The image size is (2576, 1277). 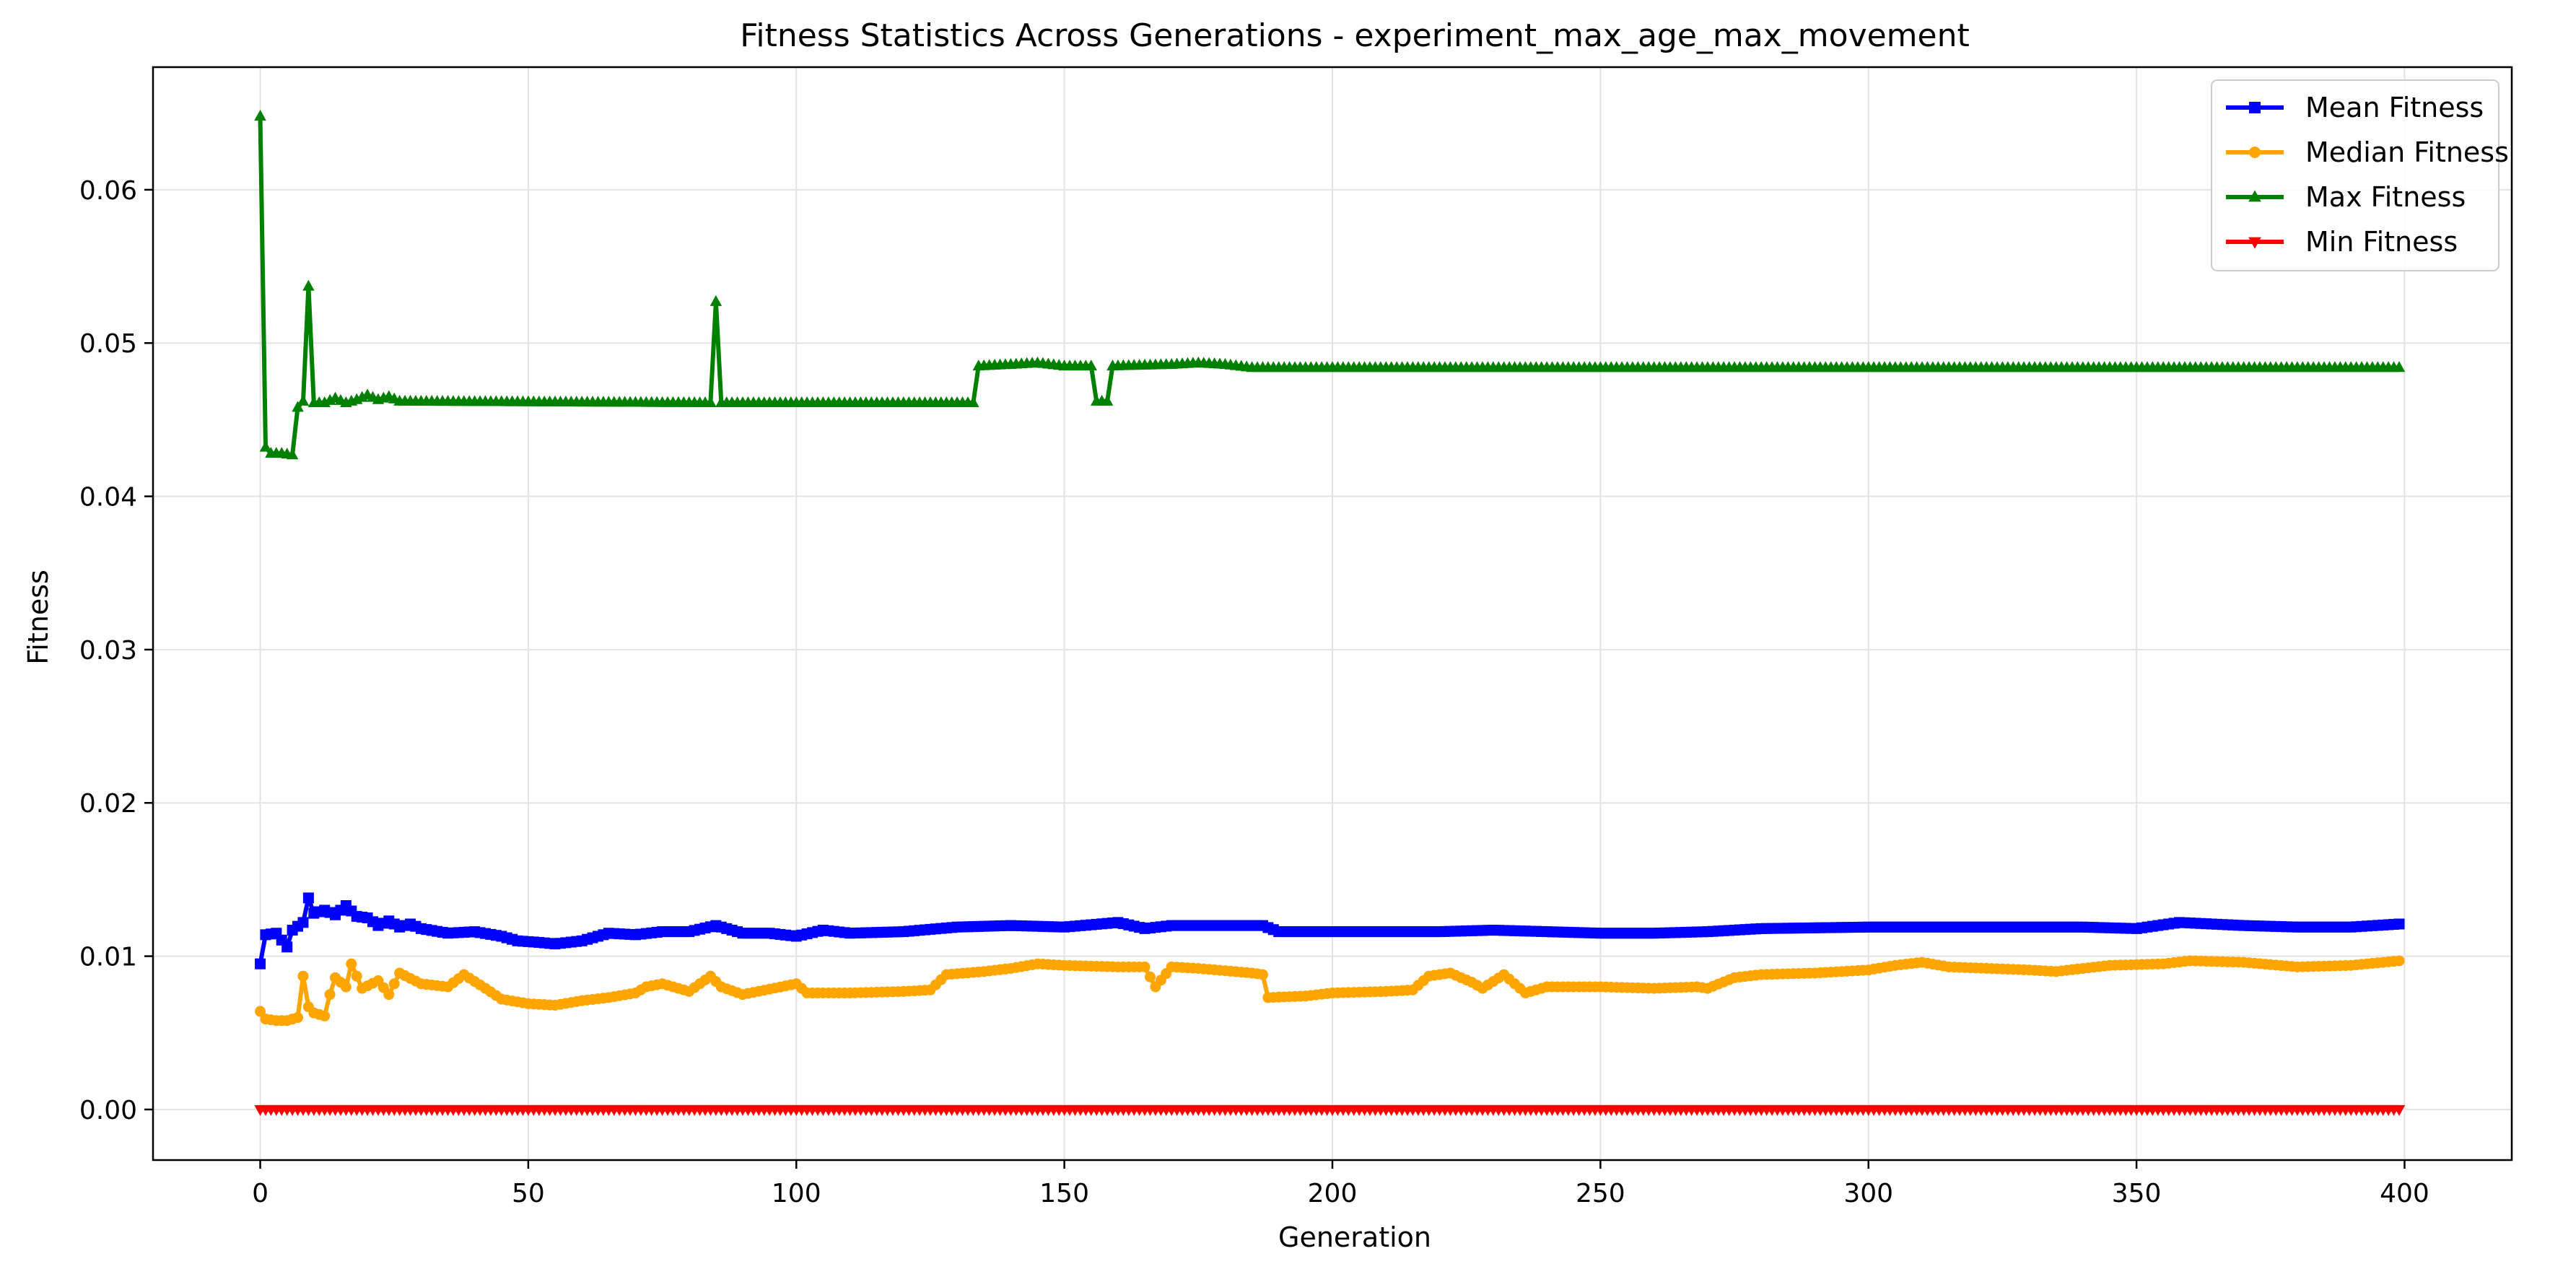 I want to click on legend-item: Median Fitness, so click(x=2367, y=152).